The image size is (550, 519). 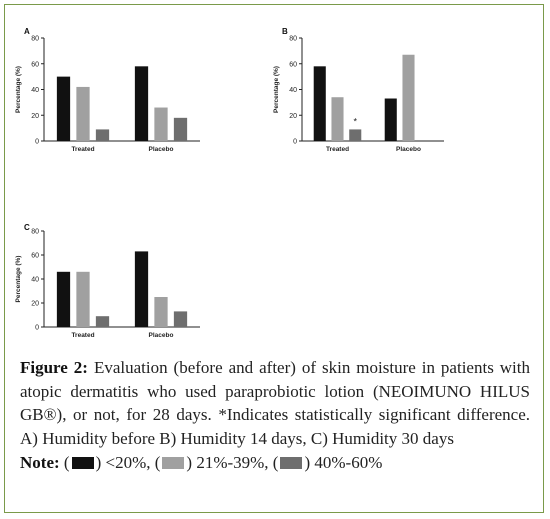 What do you see at coordinates (355, 121) in the screenshot?
I see `significance-marker: *` at bounding box center [355, 121].